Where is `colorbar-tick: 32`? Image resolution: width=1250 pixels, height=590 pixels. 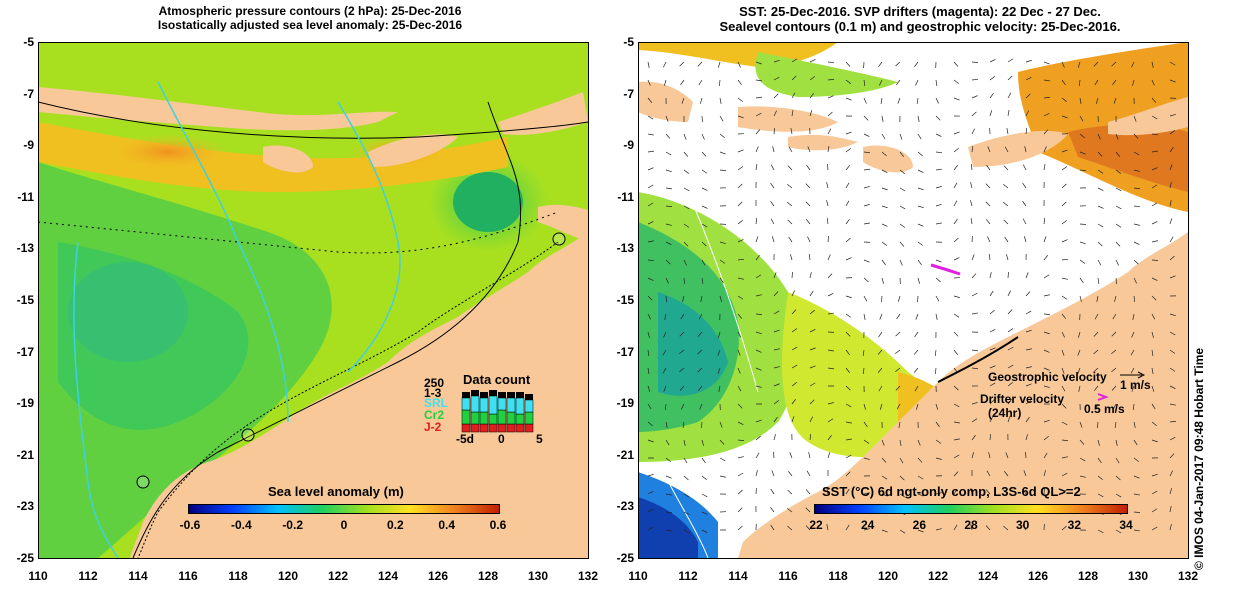 colorbar-tick: 32 is located at coordinates (1074, 525).